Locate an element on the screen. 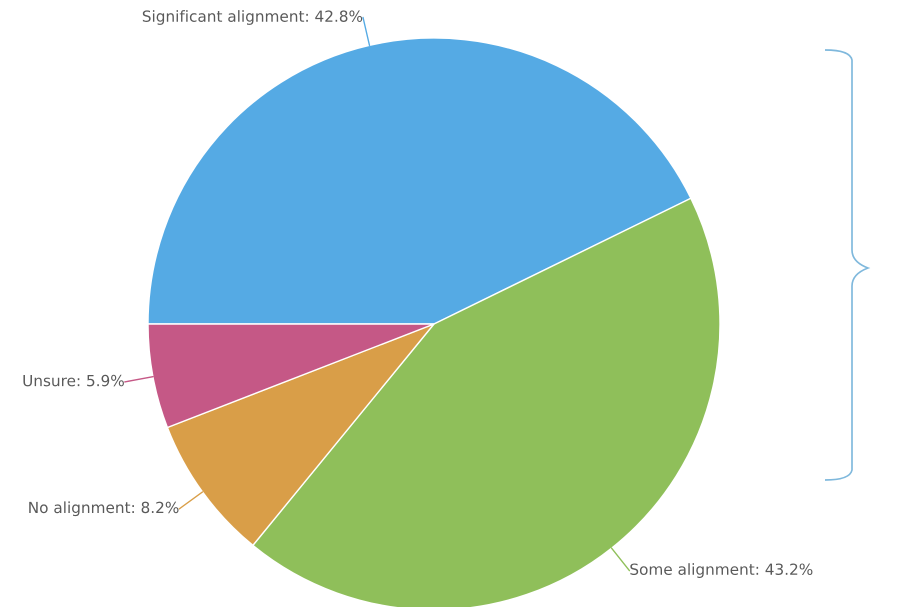  slice-label: Unsure is located at coordinates (49, 380).